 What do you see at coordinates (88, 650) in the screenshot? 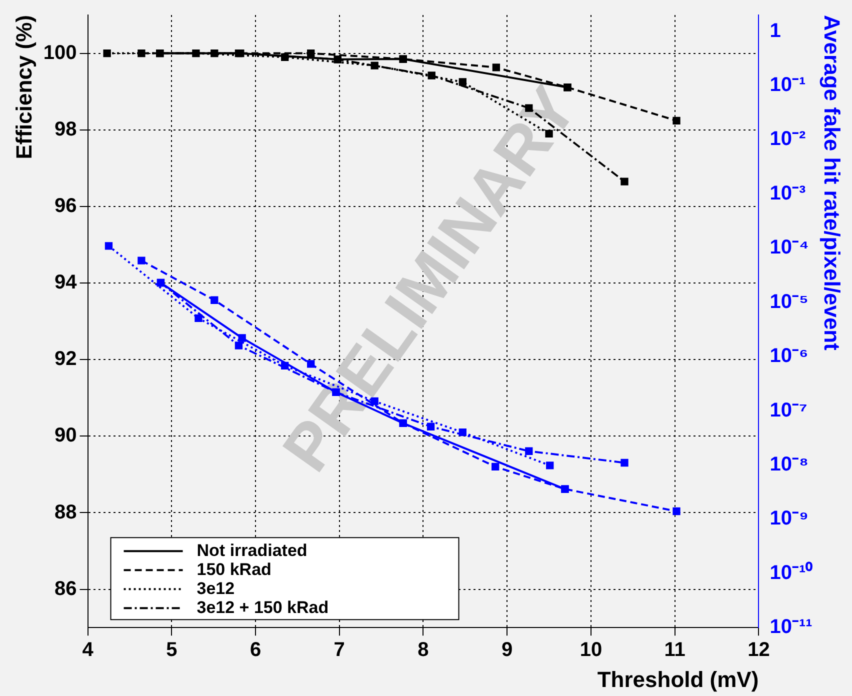
I see `x-tick-label: 4` at bounding box center [88, 650].